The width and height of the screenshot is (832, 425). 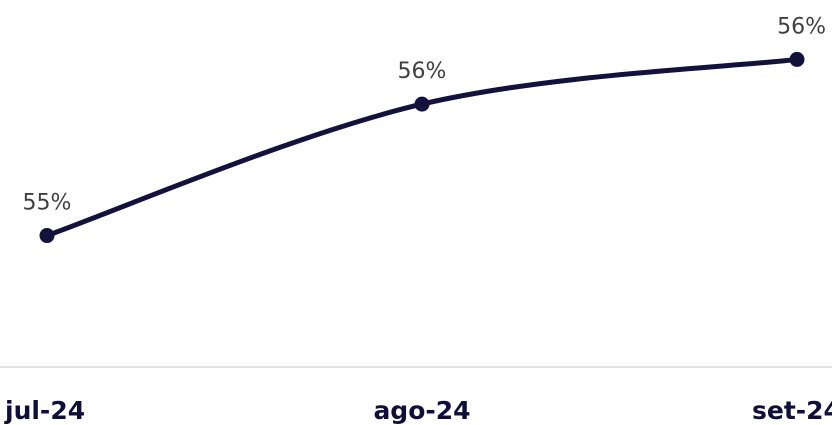 I want to click on x-tick-label: set-24, so click(x=792, y=410).